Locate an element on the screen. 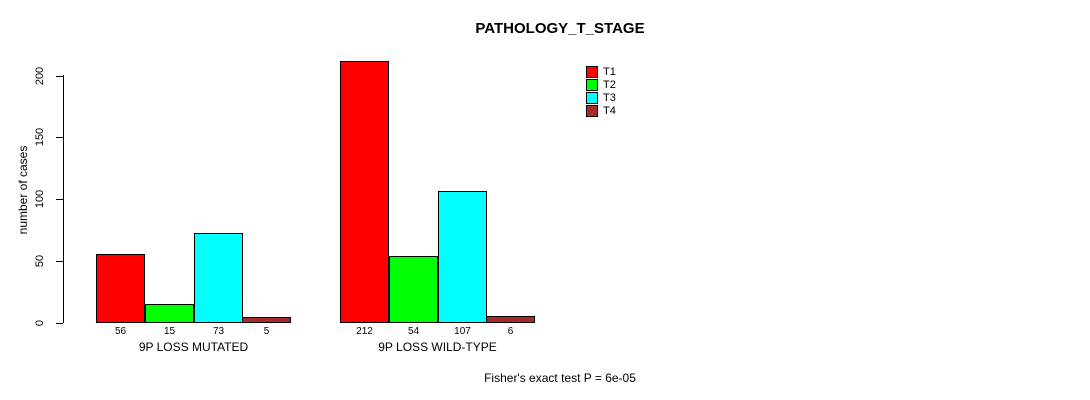  chart-title: PATHOLOGY_T_STAGE is located at coordinates (560, 28).